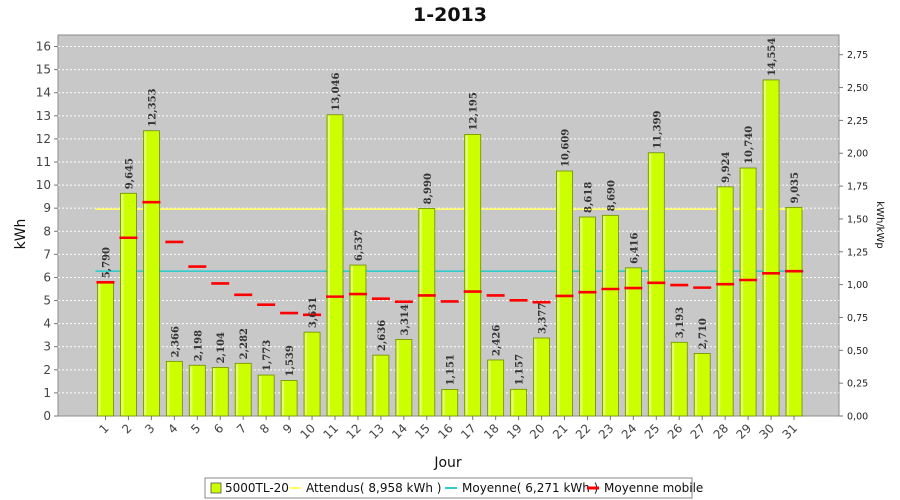 The height and width of the screenshot is (500, 900). I want to click on y2-tick-label: 2,25, so click(857, 121).